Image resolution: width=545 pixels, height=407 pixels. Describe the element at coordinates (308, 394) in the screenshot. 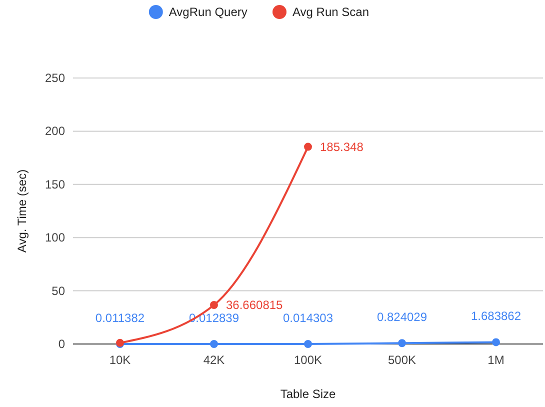

I see `x-axis-title: Table Size` at that location.